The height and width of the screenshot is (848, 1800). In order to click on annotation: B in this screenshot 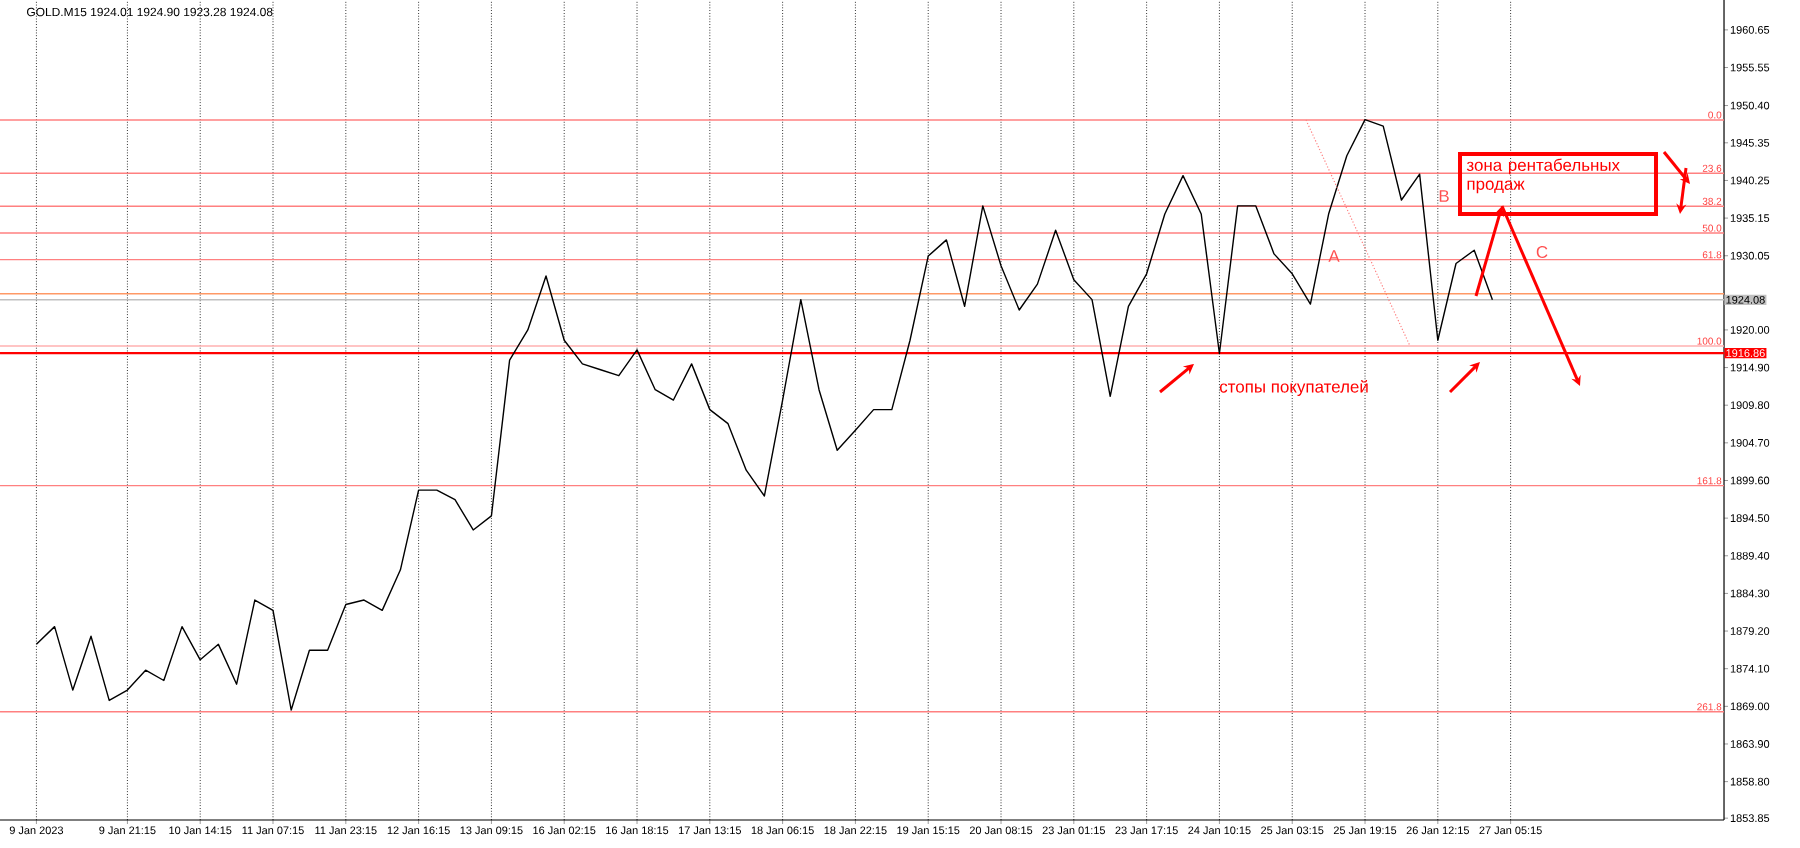, I will do `click(1444, 196)`.